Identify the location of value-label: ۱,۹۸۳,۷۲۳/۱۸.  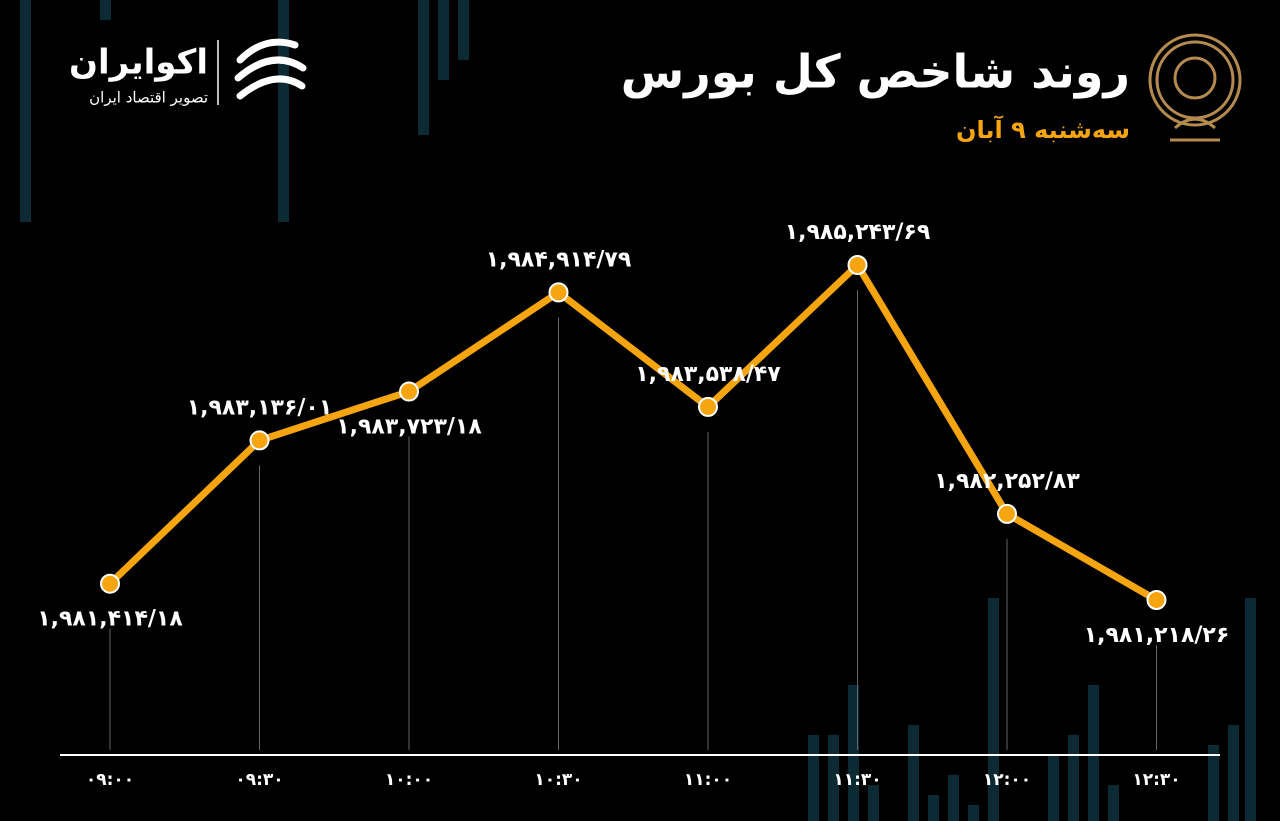
(409, 427).